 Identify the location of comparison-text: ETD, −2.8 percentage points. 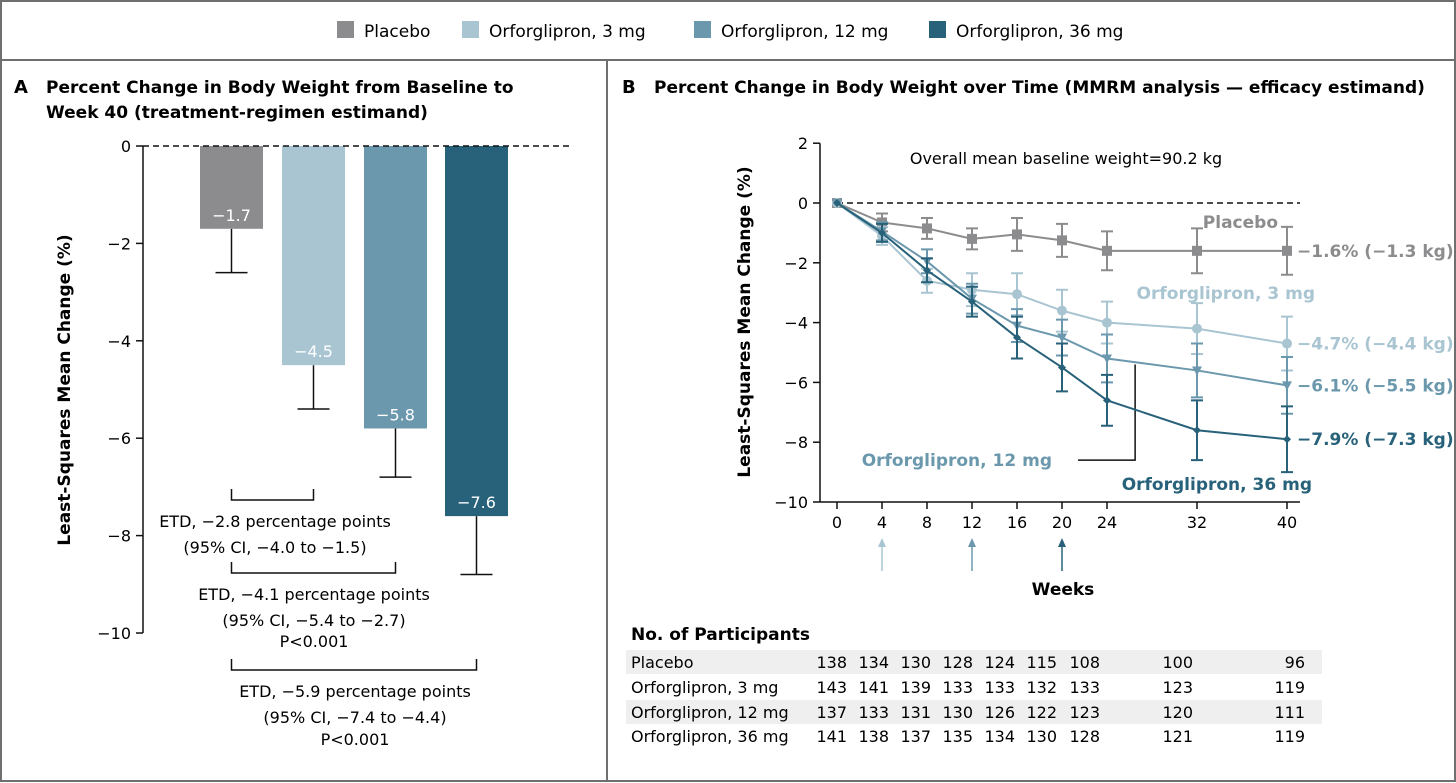
(275, 521).